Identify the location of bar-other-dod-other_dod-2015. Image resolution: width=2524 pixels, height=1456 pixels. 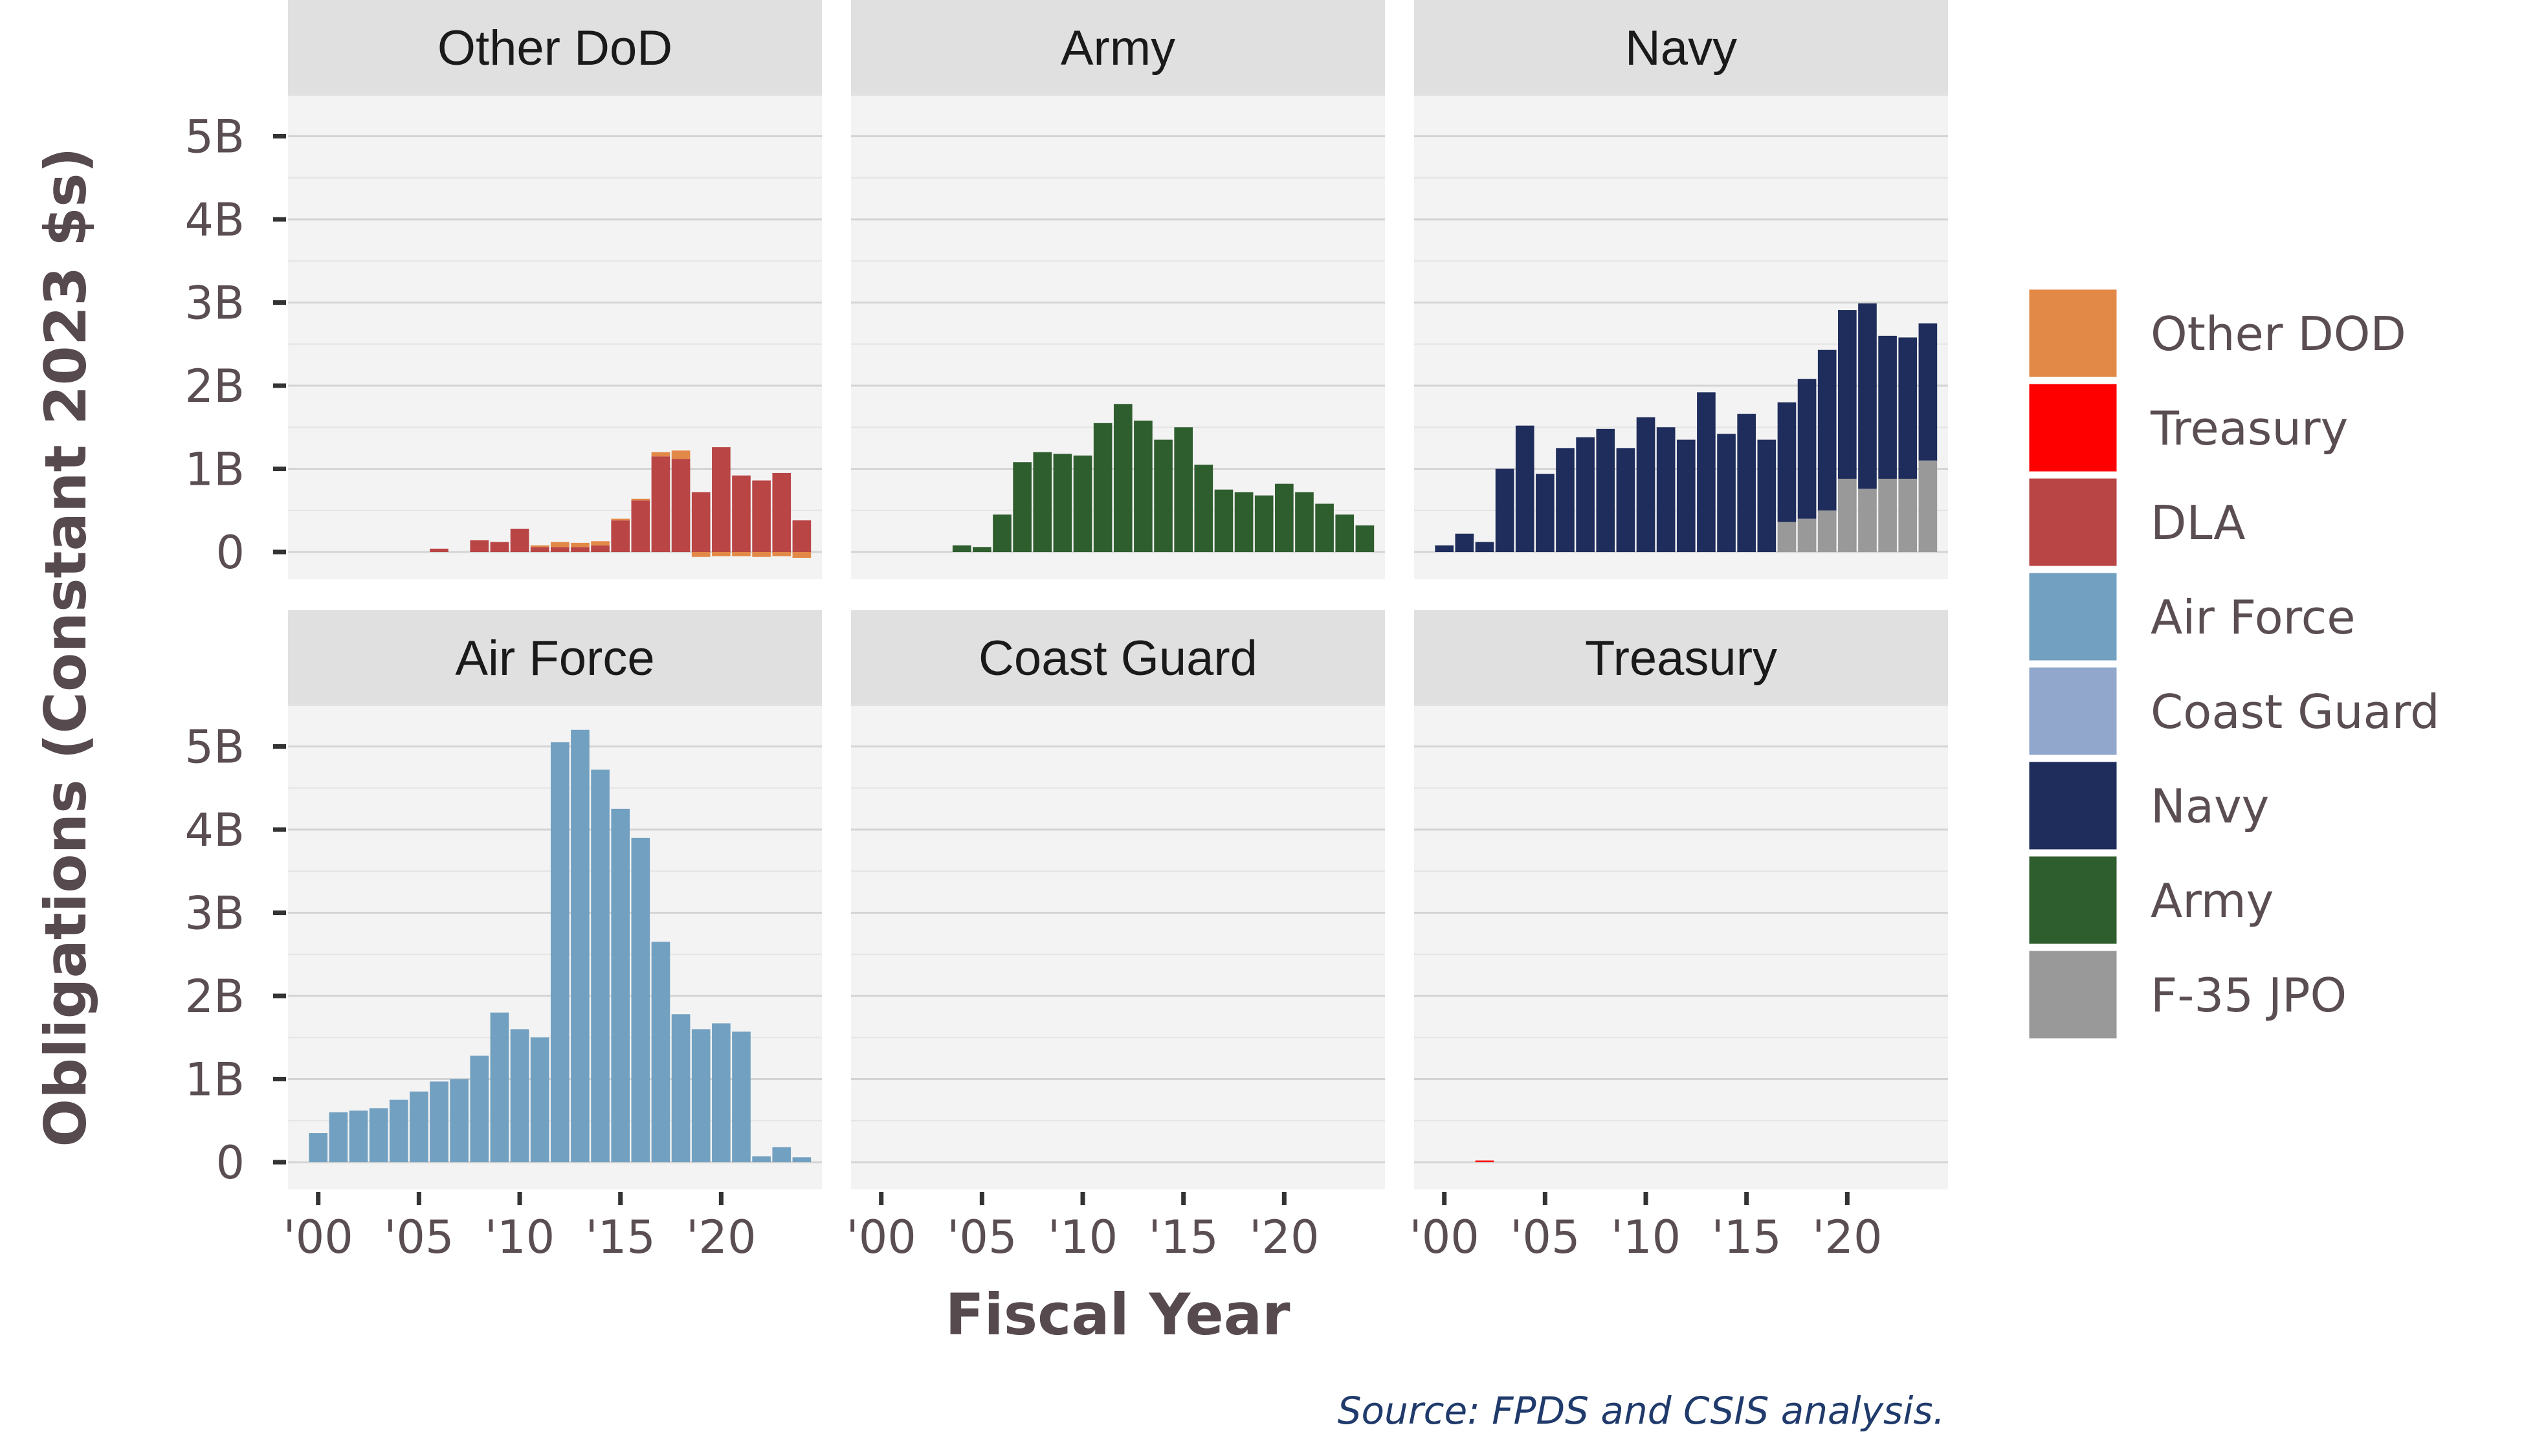
(620, 519).